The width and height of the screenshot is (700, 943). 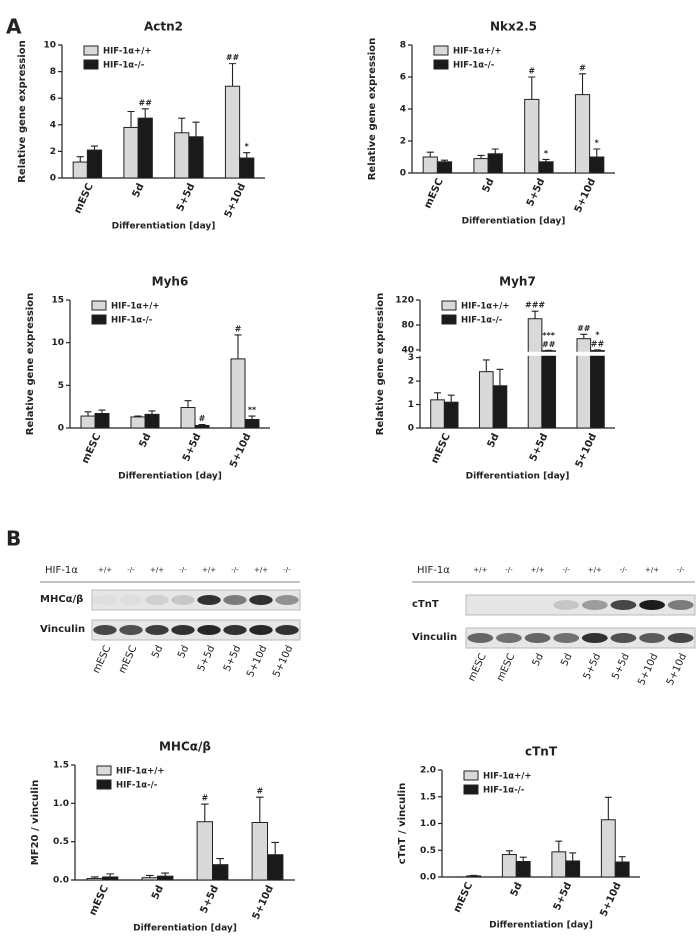 I want to click on y-tick-label: 0.5, so click(x=61, y=842).